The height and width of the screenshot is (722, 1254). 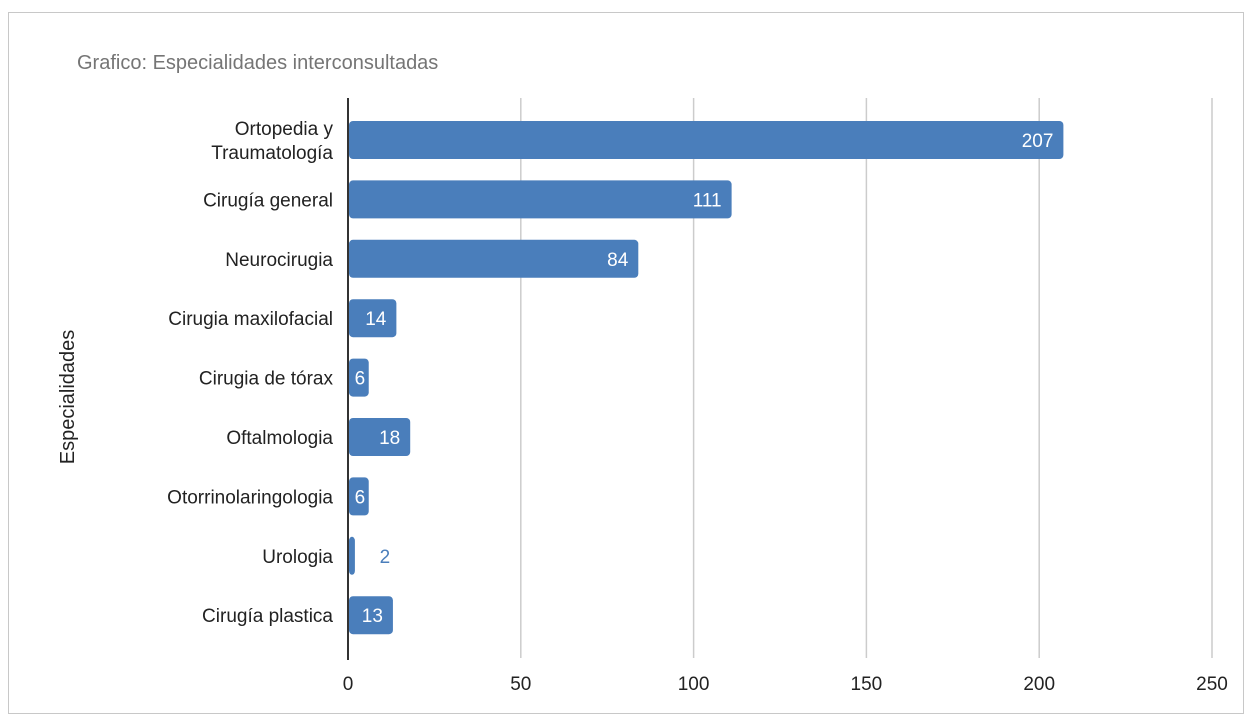 What do you see at coordinates (520, 684) in the screenshot?
I see `x-tick-label: 50` at bounding box center [520, 684].